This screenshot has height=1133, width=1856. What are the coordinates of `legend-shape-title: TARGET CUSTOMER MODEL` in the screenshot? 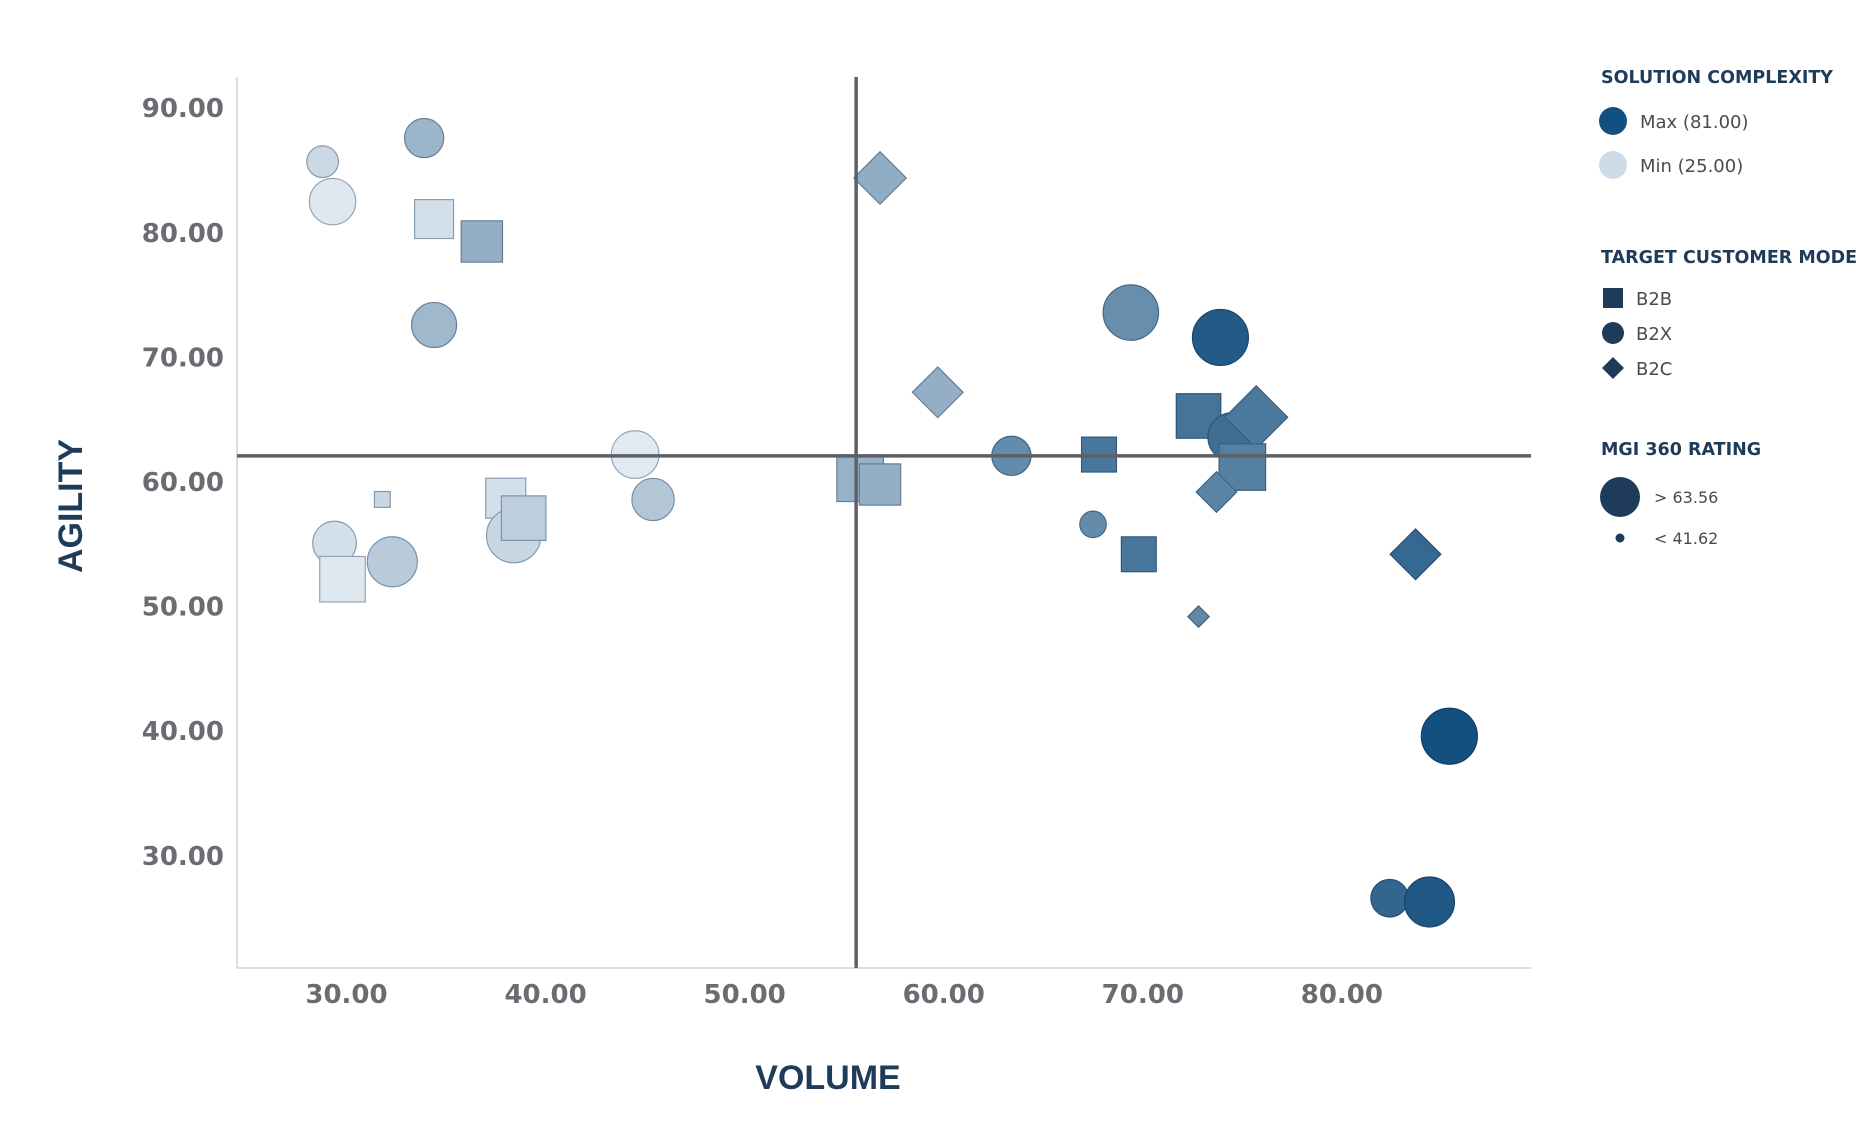 It's located at (1728, 258).